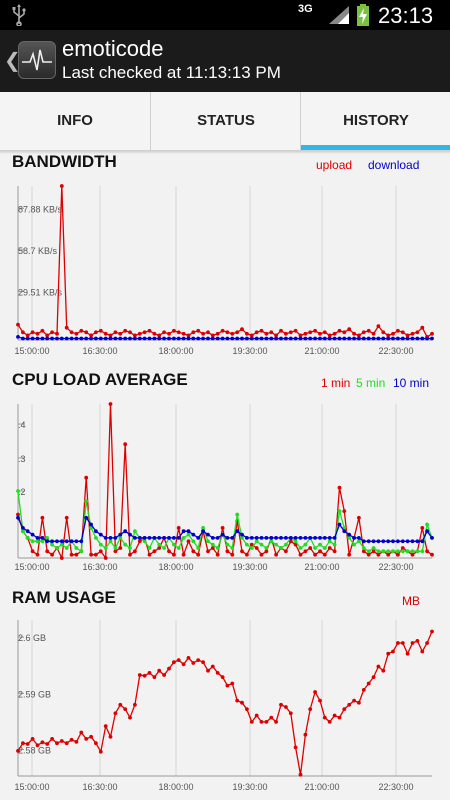 The width and height of the screenshot is (450, 800). What do you see at coordinates (75, 120) in the screenshot?
I see `tab-info: INFO` at bounding box center [75, 120].